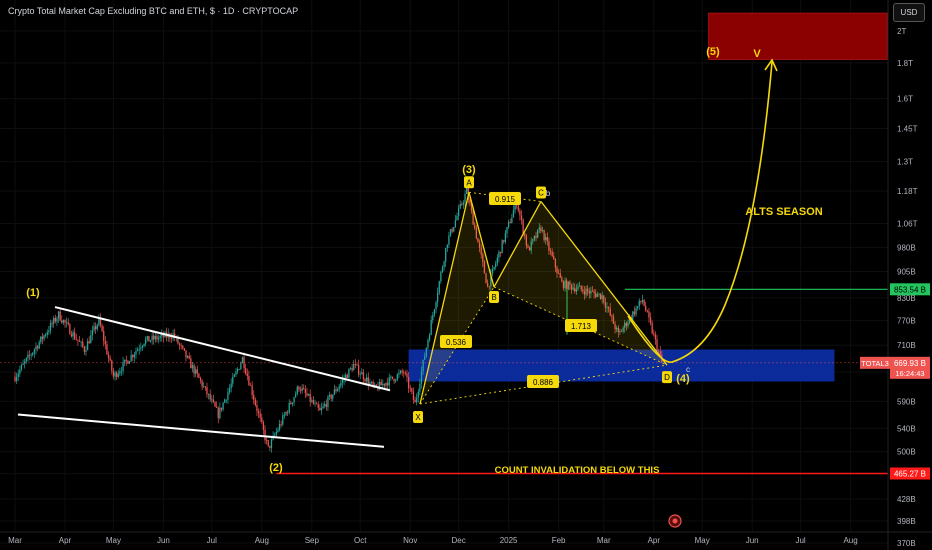 This screenshot has width=932, height=550. Describe the element at coordinates (907, 224) in the screenshot. I see `y-tick-label: 1.06T` at that location.